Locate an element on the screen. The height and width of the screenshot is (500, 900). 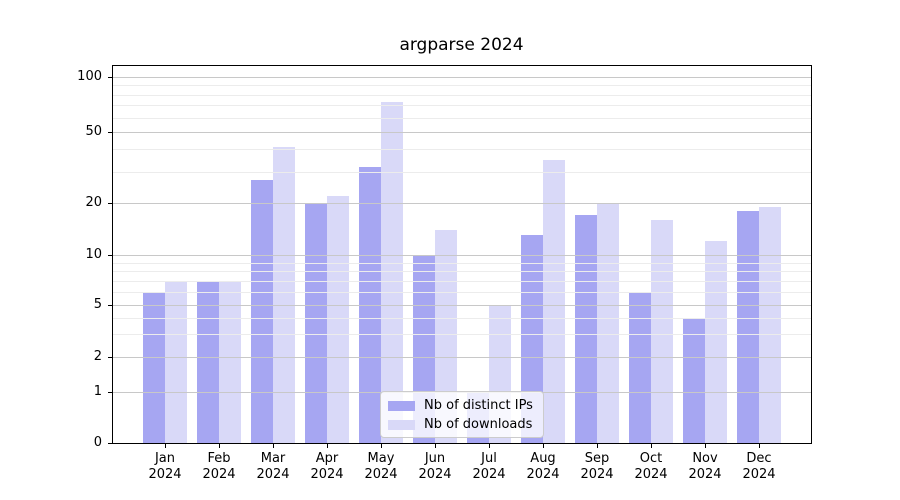
x-tick-year-apr: 2024 is located at coordinates (327, 474).